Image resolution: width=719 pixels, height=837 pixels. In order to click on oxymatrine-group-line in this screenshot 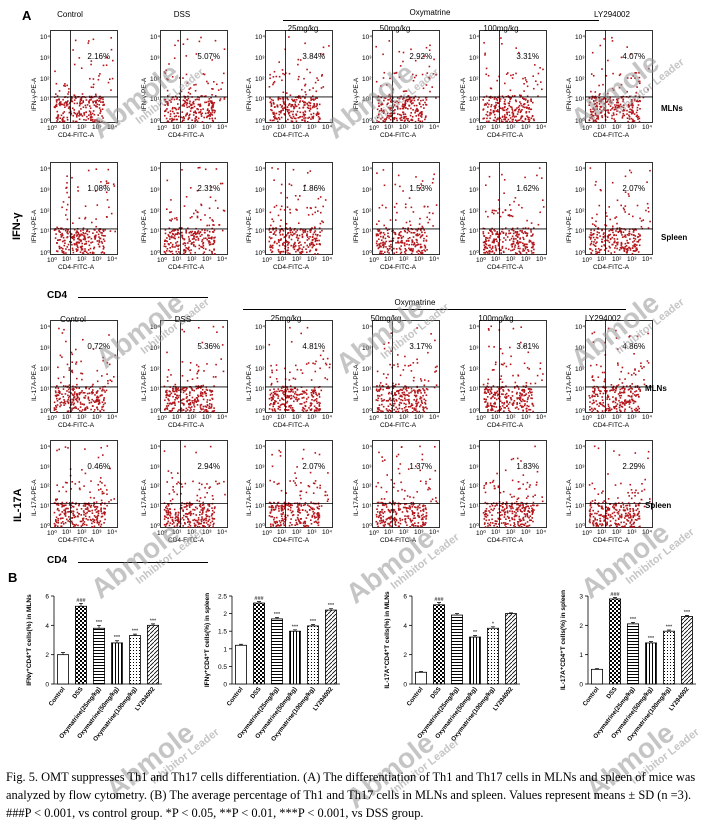, I will do `click(441, 20)`.